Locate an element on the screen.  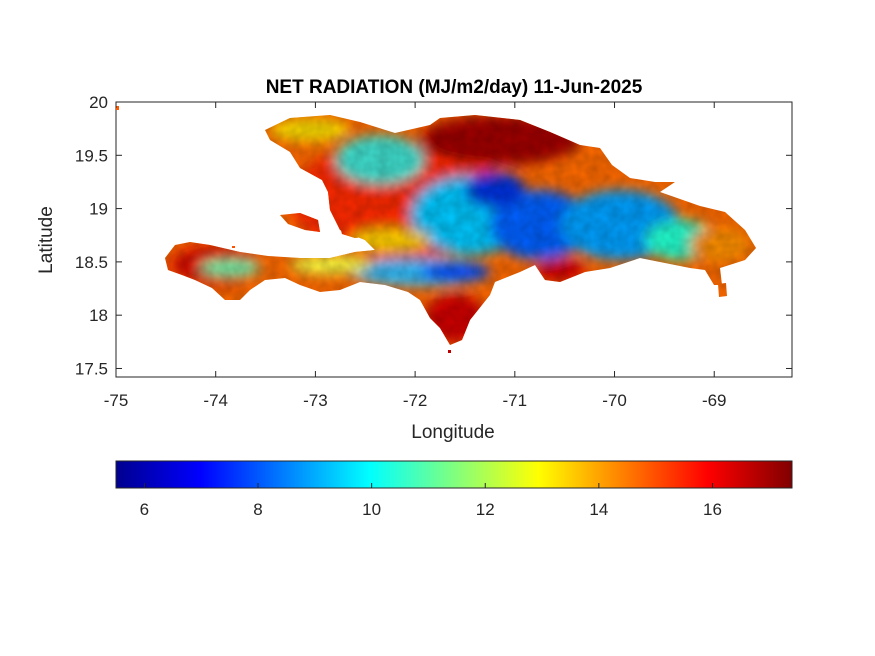
x-tick-label: -73 is located at coordinates (315, 400).